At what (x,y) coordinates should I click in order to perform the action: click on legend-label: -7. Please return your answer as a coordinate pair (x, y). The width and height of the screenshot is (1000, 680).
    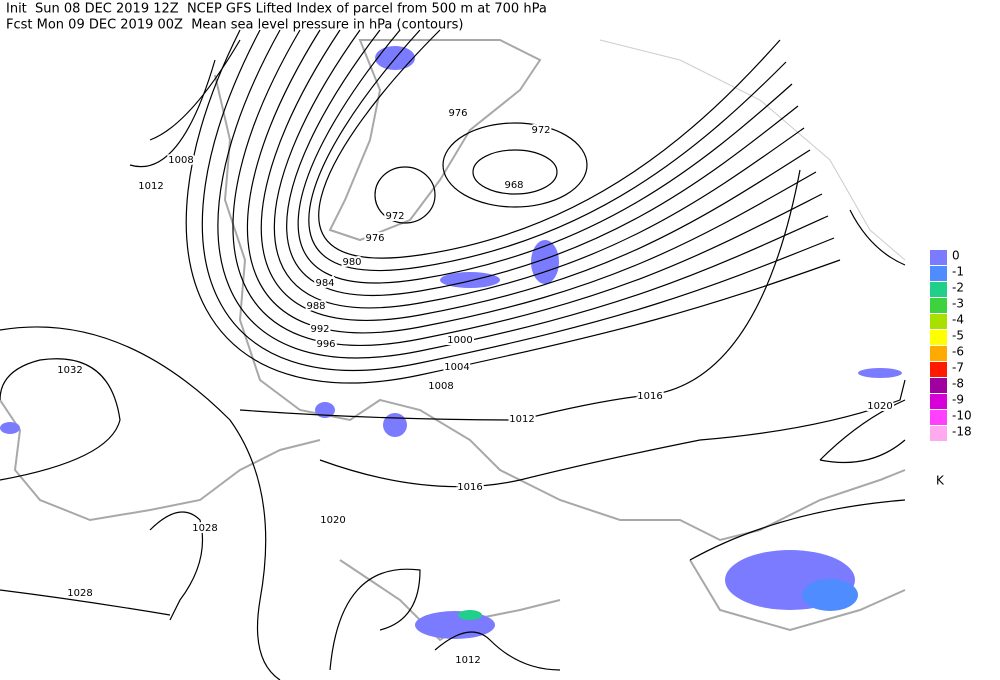
    Looking at the image, I should click on (958, 368).